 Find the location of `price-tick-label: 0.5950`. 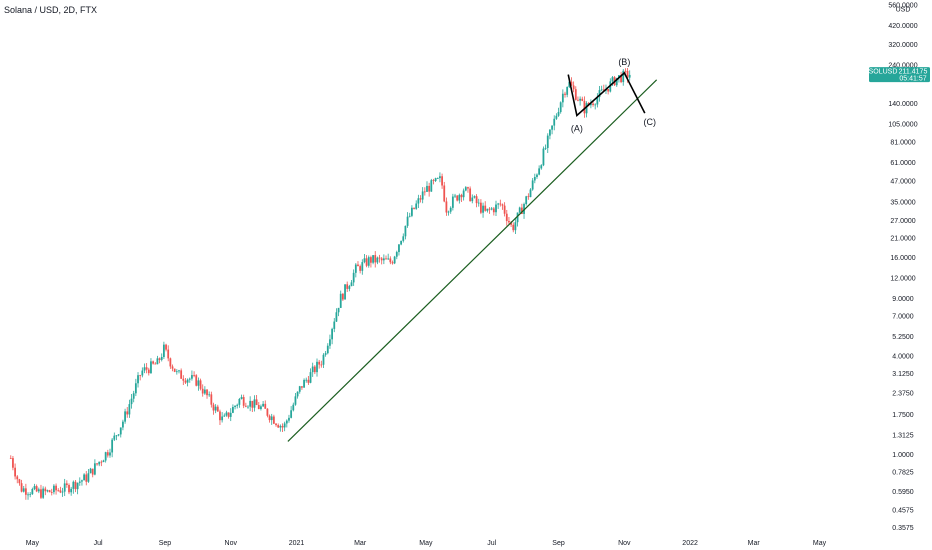

price-tick-label: 0.5950 is located at coordinates (903, 492).